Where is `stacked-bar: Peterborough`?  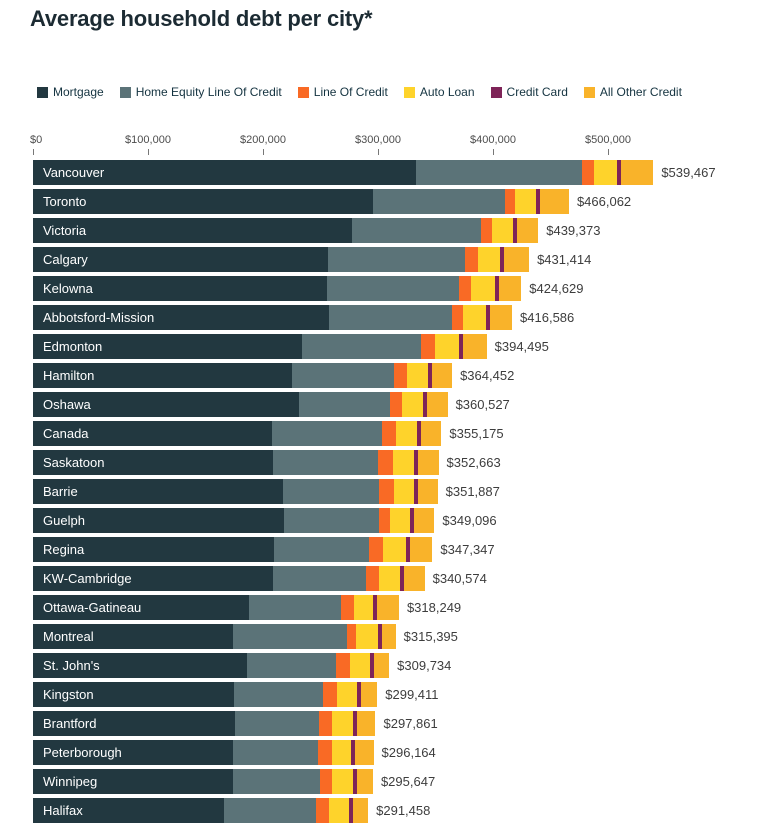
stacked-bar: Peterborough is located at coordinates (203, 752).